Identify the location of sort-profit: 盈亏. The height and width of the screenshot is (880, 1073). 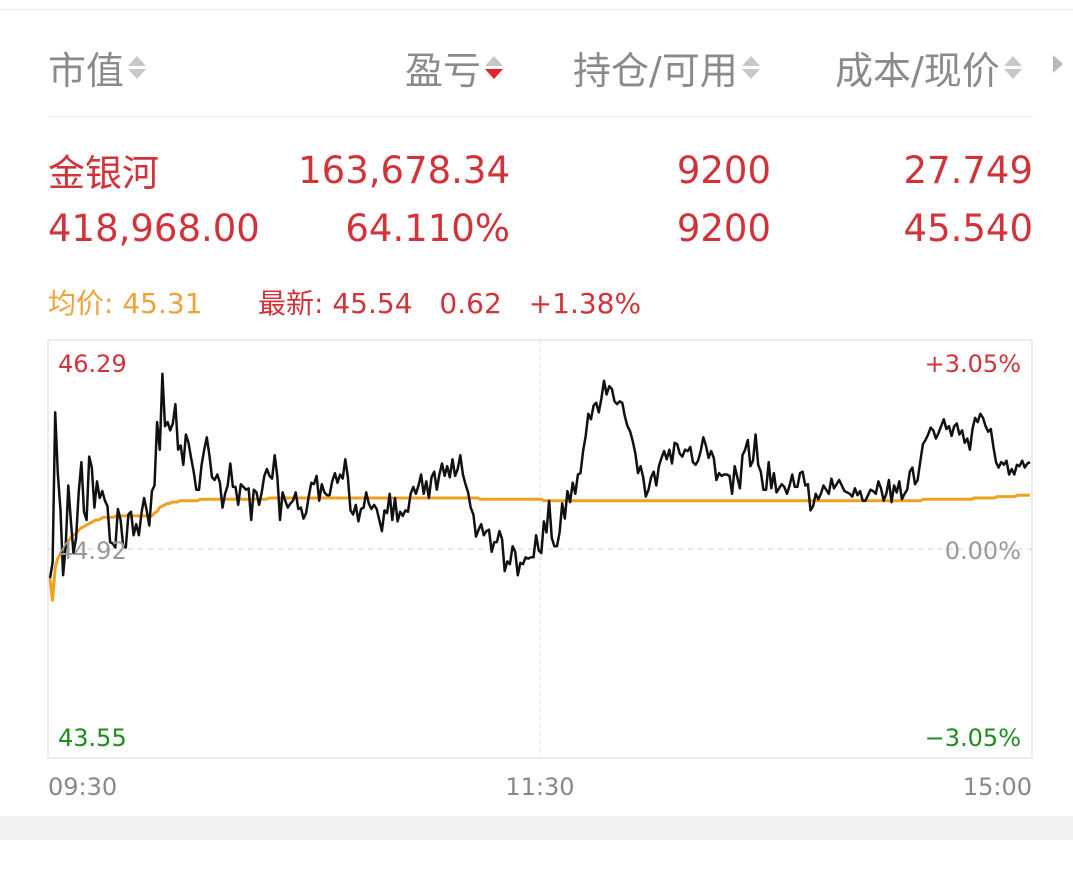
(454, 67).